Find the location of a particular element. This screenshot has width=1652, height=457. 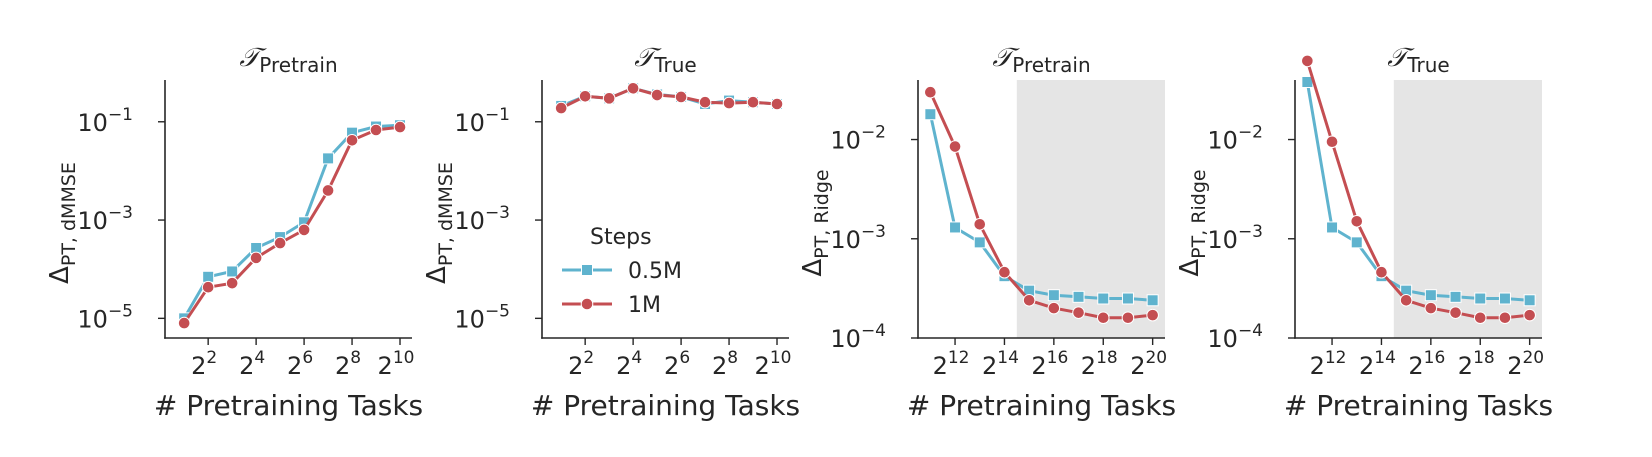

y-tick-label: 10⁻⁴ is located at coordinates (1235, 337).